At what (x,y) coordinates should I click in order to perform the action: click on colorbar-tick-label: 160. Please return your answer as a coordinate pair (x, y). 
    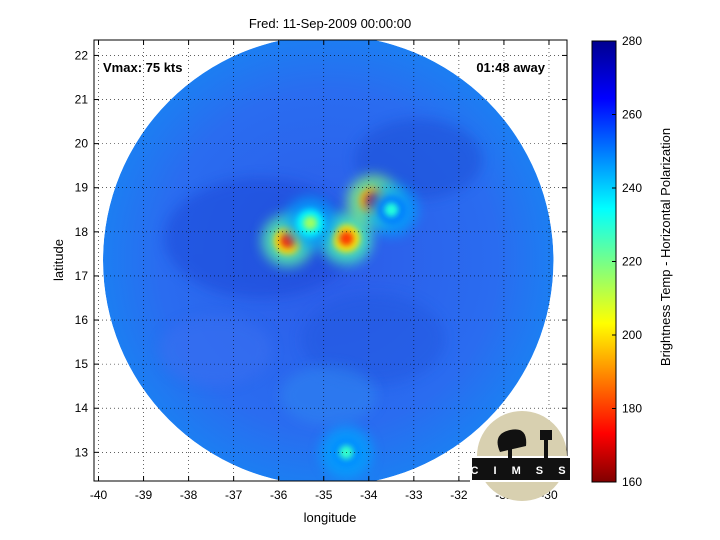
    Looking at the image, I should click on (632, 482).